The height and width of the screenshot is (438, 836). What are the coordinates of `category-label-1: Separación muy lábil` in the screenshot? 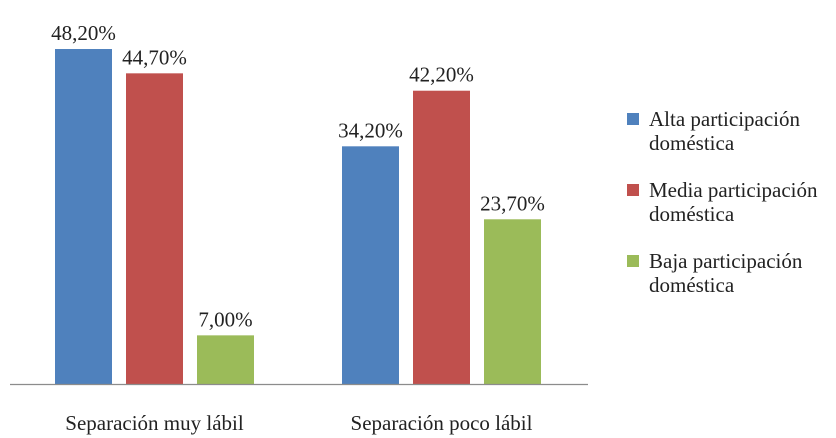 It's located at (154, 423).